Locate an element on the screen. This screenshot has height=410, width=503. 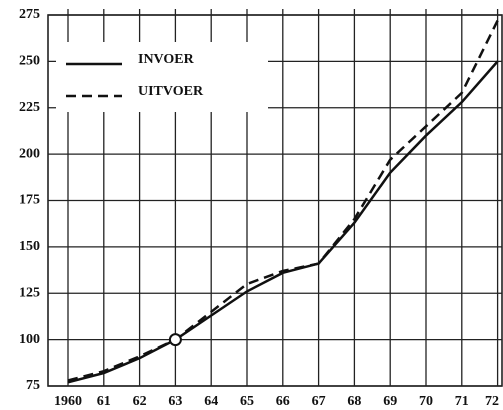
x-tick-label: 65 is located at coordinates (247, 401).